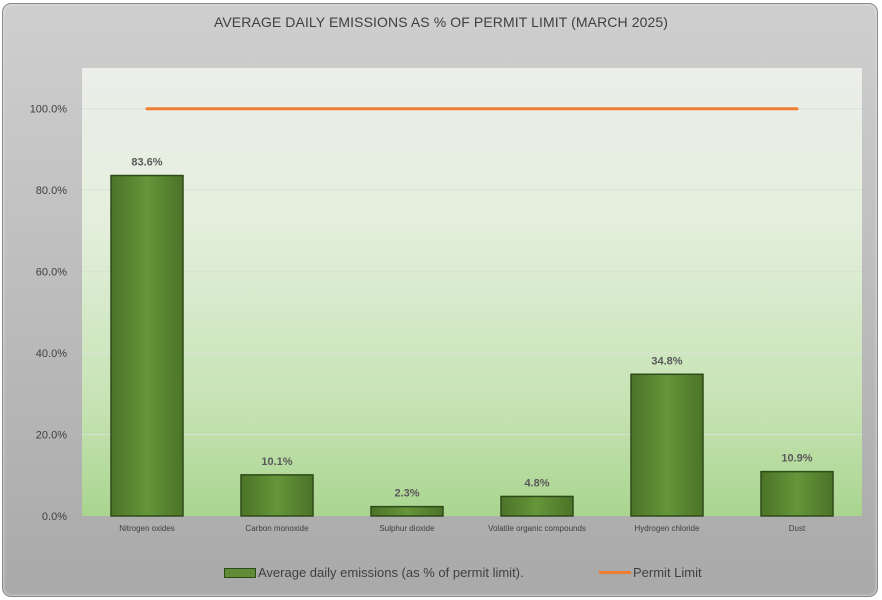 The width and height of the screenshot is (882, 600). What do you see at coordinates (146, 163) in the screenshot?
I see `data-label: 83.6%` at bounding box center [146, 163].